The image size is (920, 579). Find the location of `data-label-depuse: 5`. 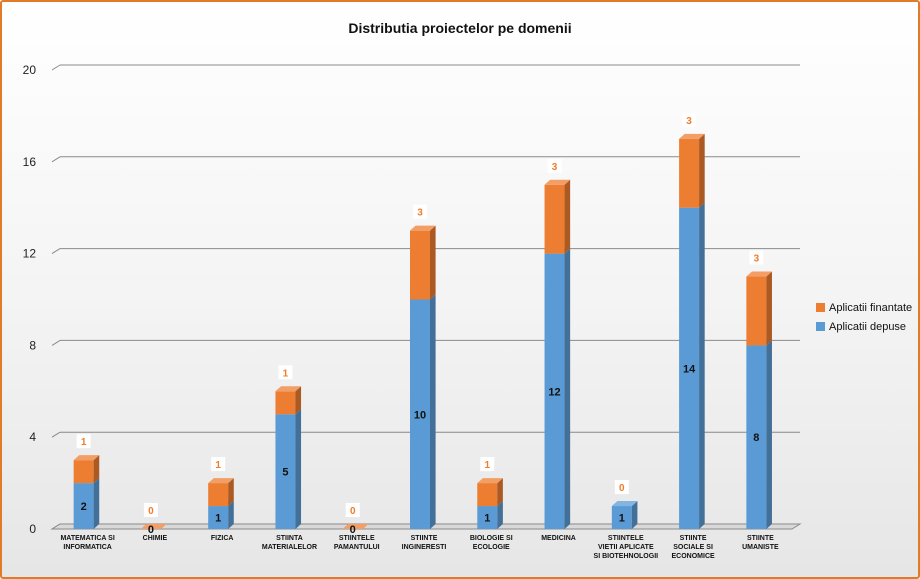

data-label-depuse: 5 is located at coordinates (285, 473).